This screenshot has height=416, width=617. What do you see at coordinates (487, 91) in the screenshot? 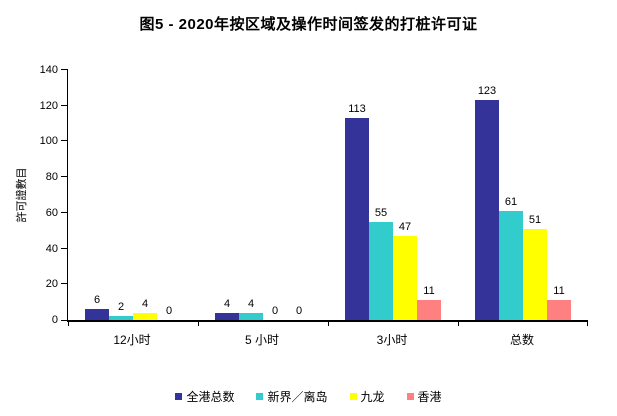
I see `bar-value-label: 123` at bounding box center [487, 91].